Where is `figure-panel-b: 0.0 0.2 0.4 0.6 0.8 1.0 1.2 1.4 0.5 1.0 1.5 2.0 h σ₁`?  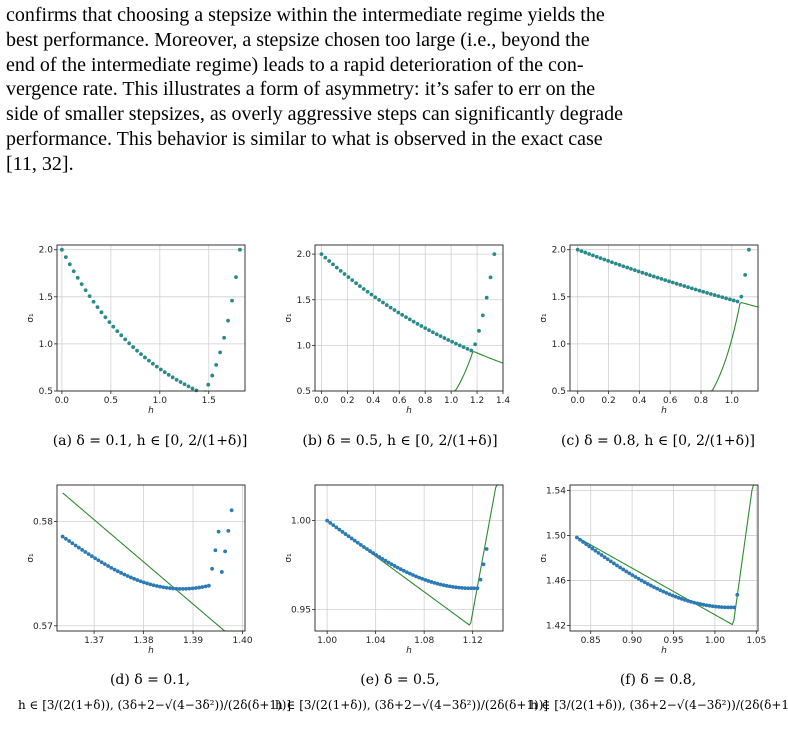 figure-panel-b: 0.0 0.2 0.4 0.6 0.8 1.0 1.2 1.4 0.5 1.0 1.5 2.0 h σ₁ is located at coordinates (400, 330).